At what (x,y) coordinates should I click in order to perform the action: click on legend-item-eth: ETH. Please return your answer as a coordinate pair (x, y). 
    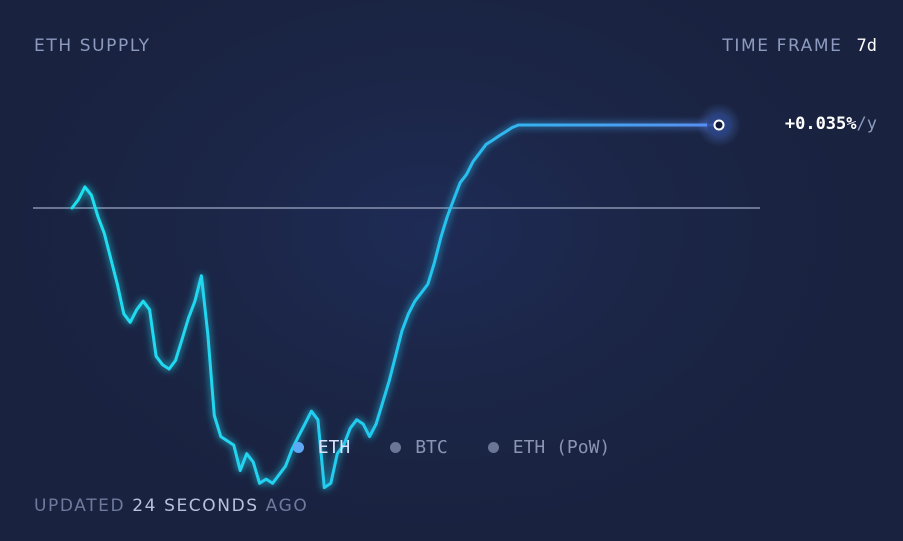
    Looking at the image, I should click on (321, 447).